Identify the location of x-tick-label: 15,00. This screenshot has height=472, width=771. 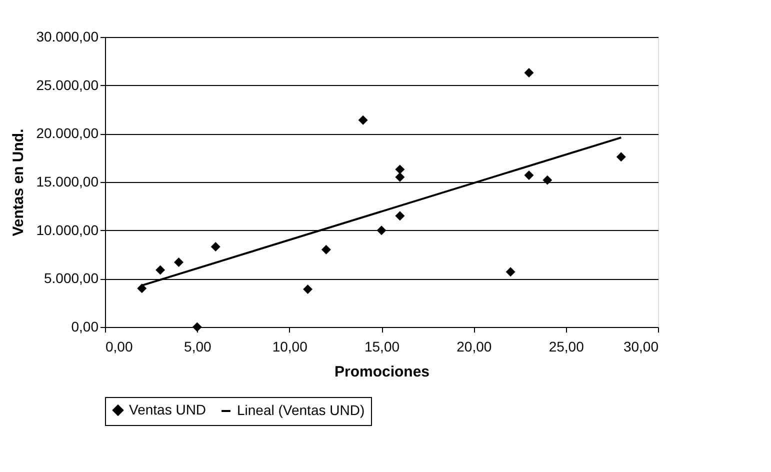
(382, 346).